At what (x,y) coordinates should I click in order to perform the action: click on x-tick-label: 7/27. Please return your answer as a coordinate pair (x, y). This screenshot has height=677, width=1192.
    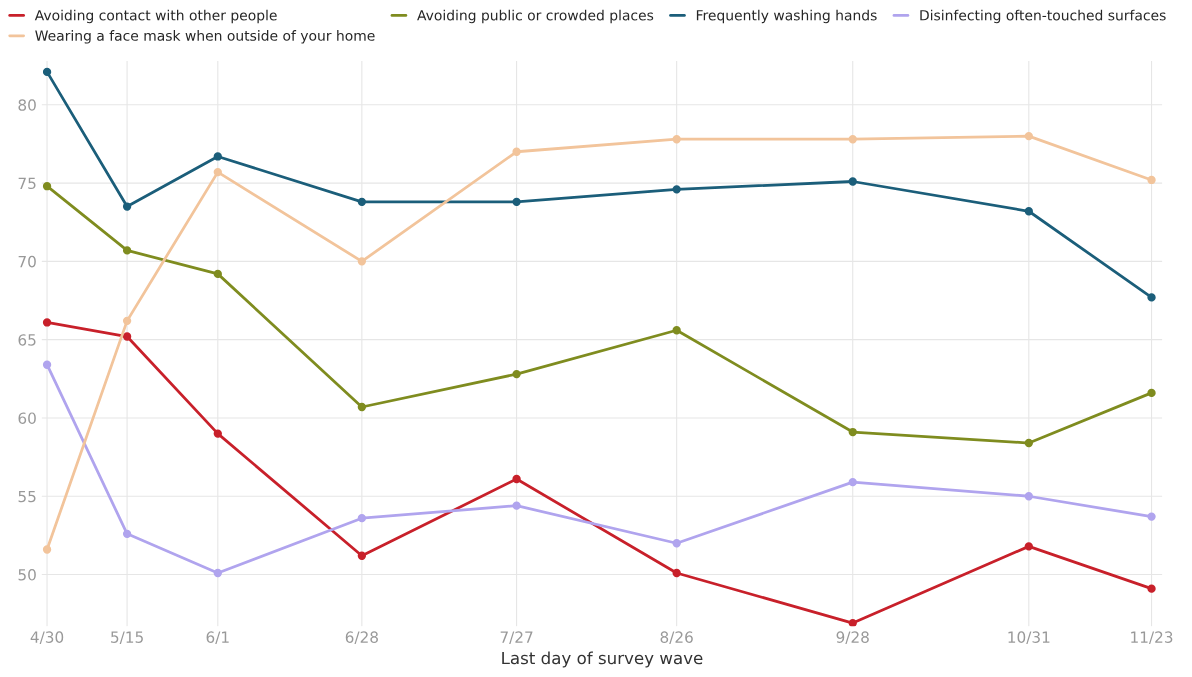
    Looking at the image, I should click on (516, 638).